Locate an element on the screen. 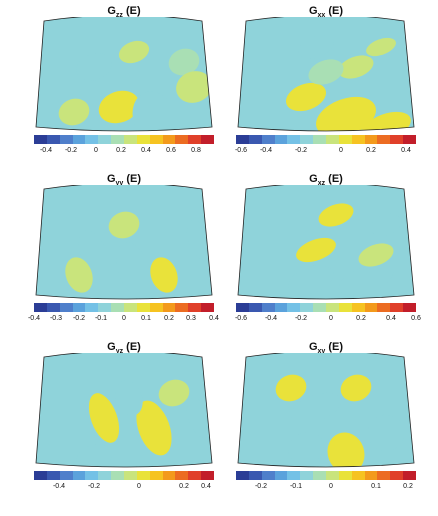  colorbar-tick-label: 0.1 is located at coordinates (376, 486).